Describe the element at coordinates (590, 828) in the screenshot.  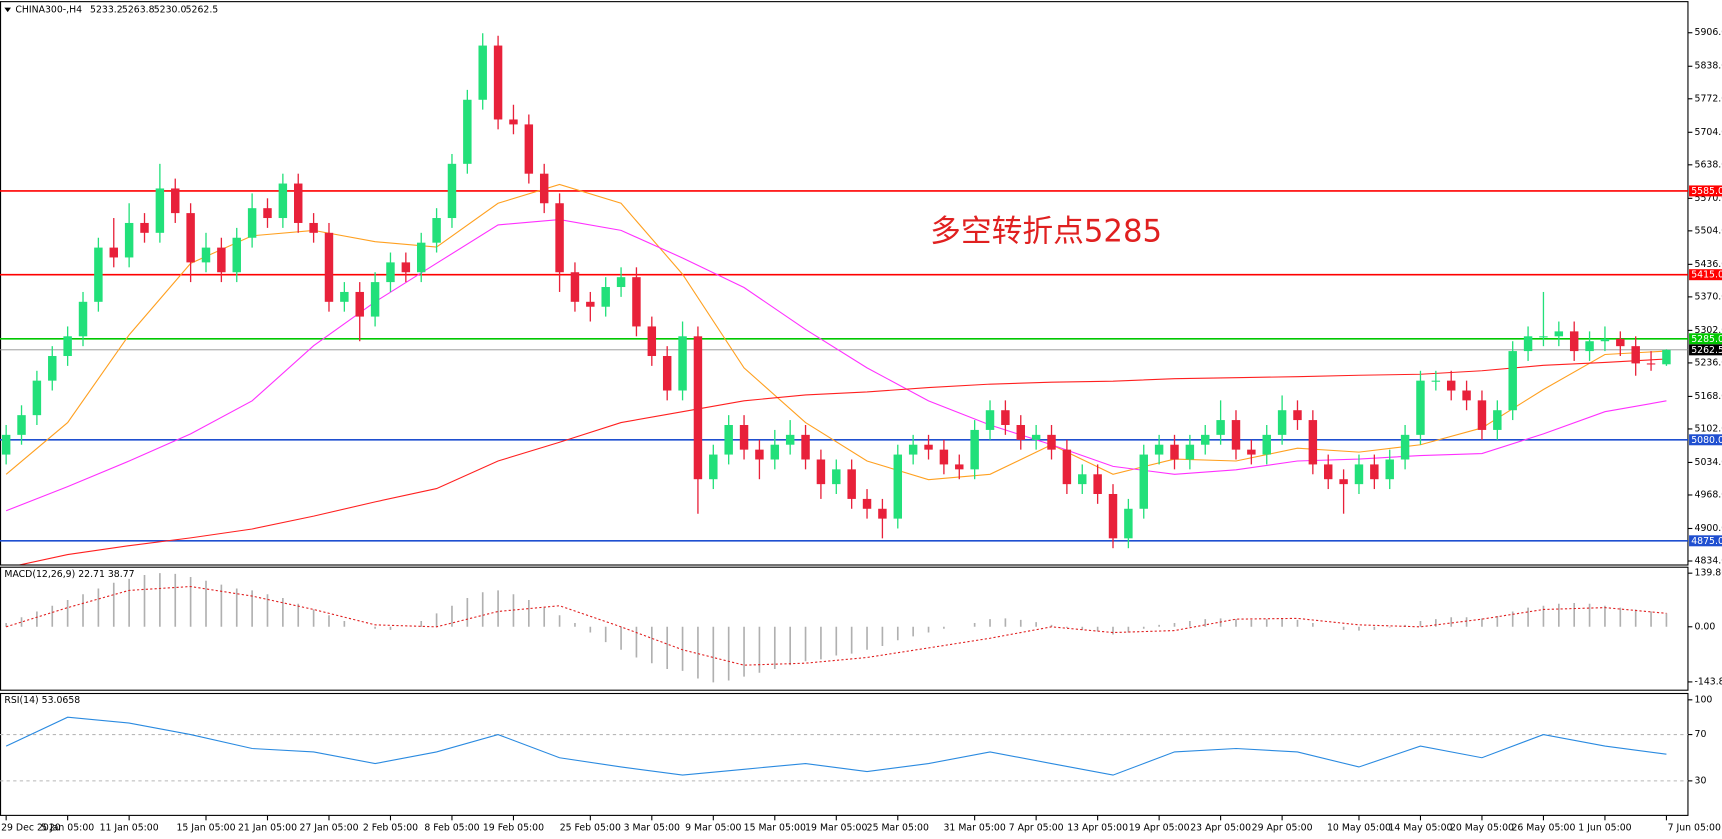
I see `x-tick-label: 25 Feb 05:00` at that location.